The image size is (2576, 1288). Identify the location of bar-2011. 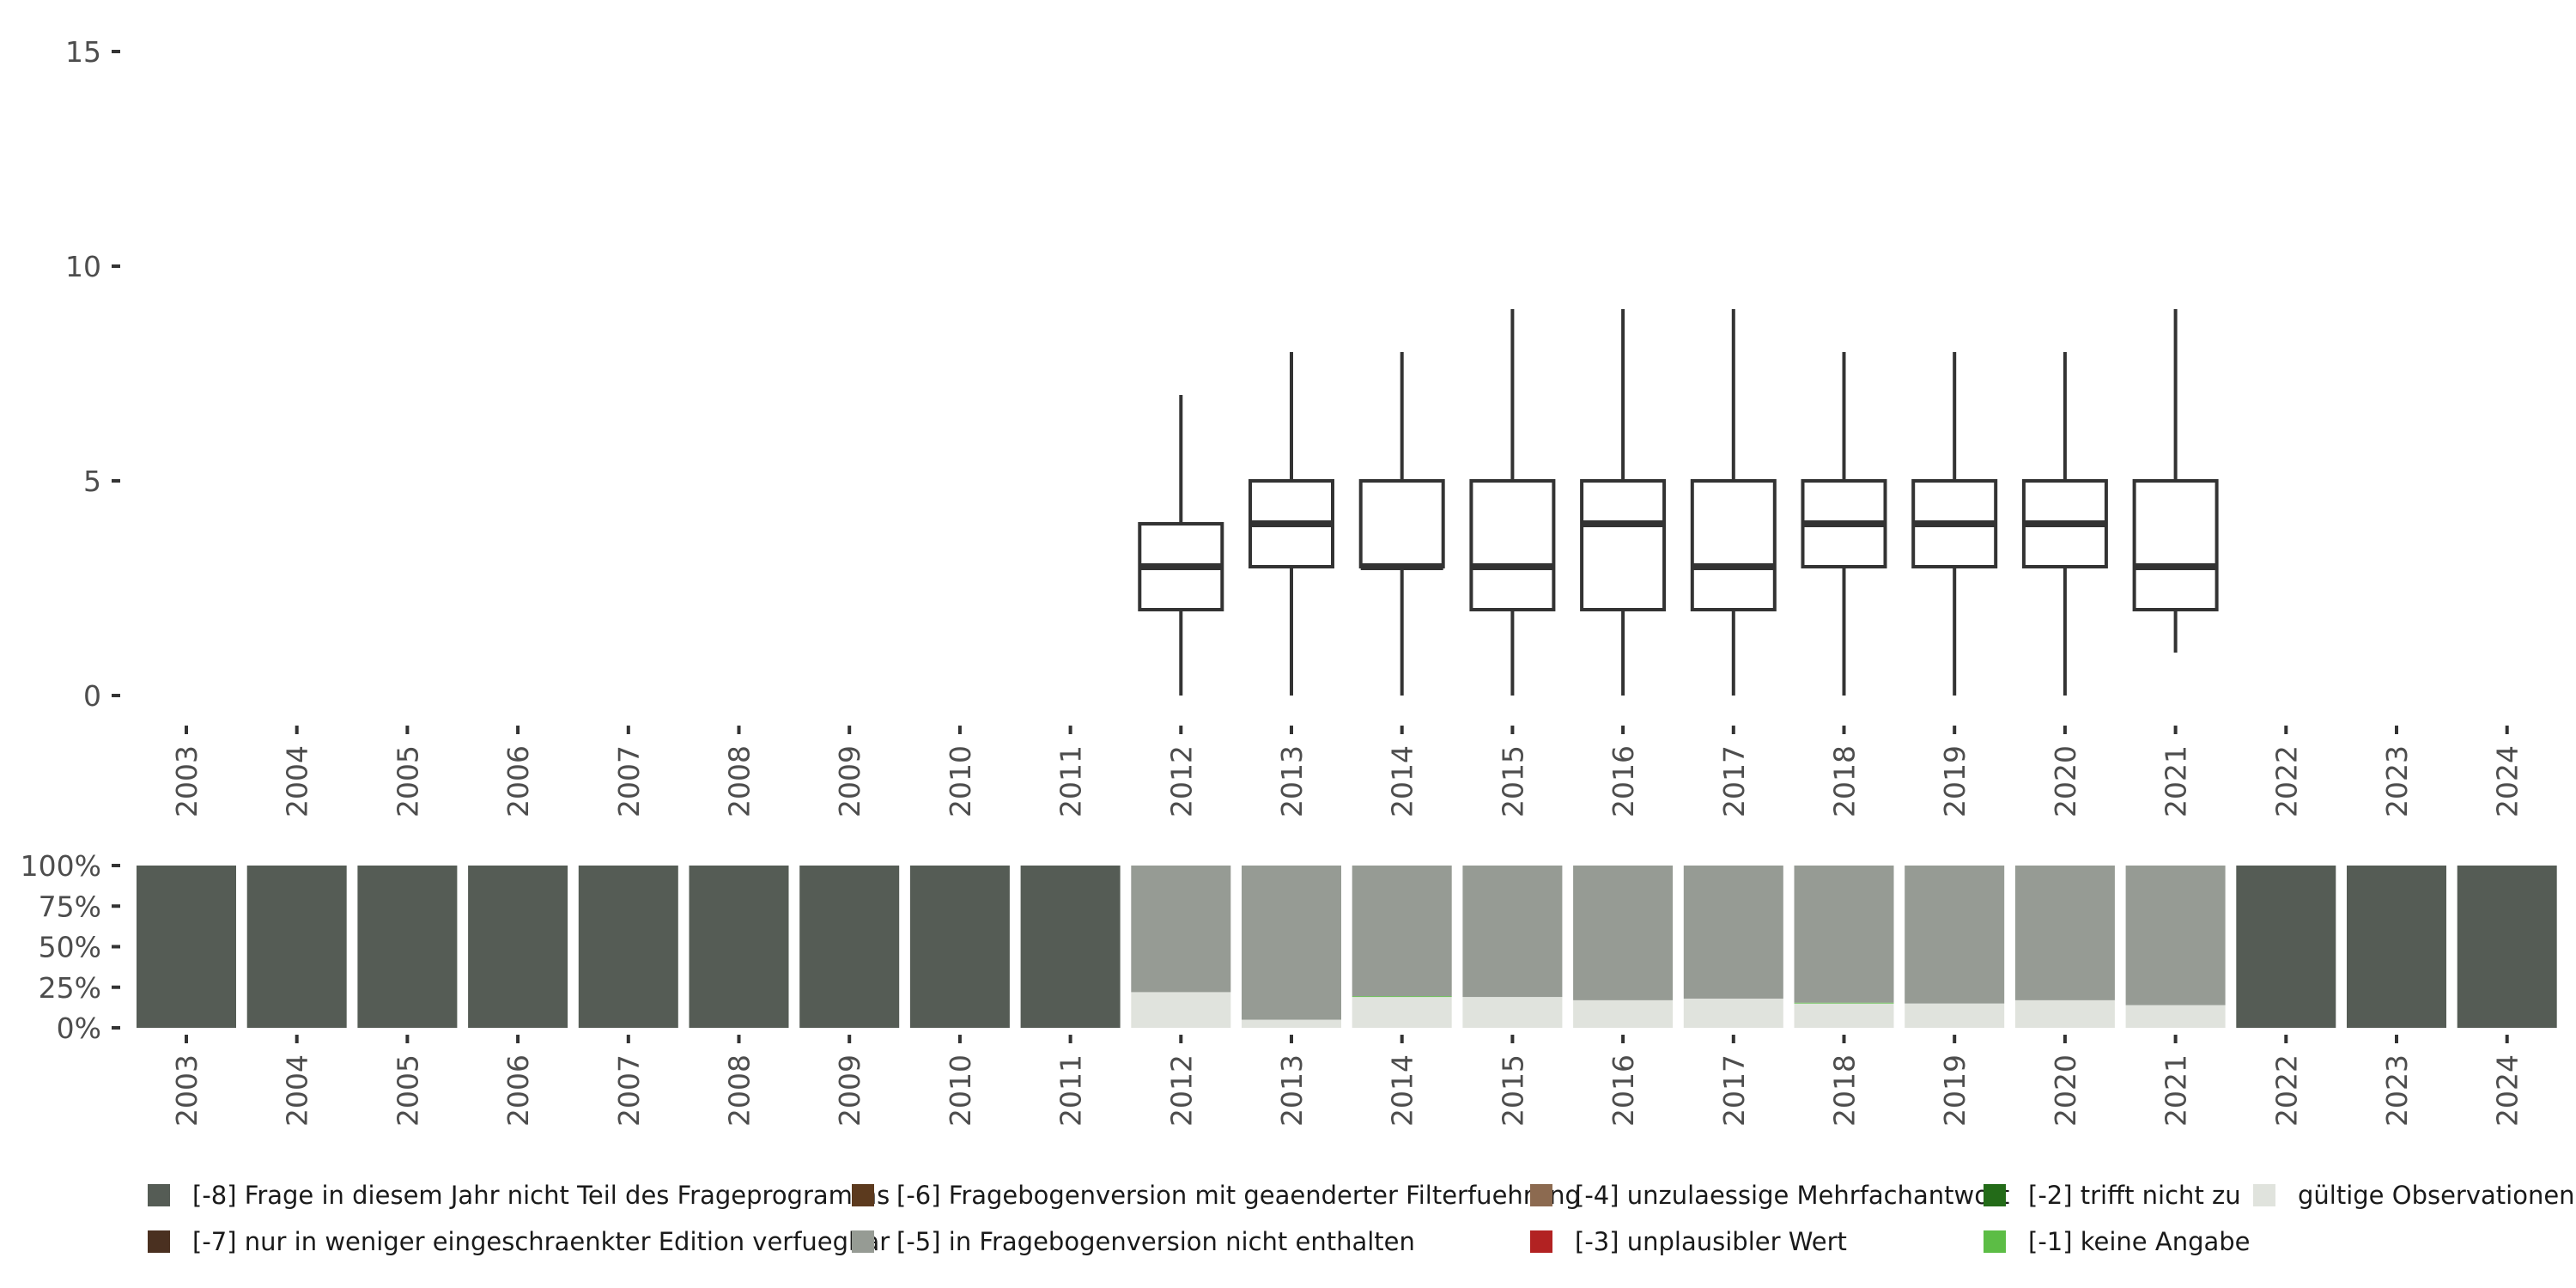
(1071, 947).